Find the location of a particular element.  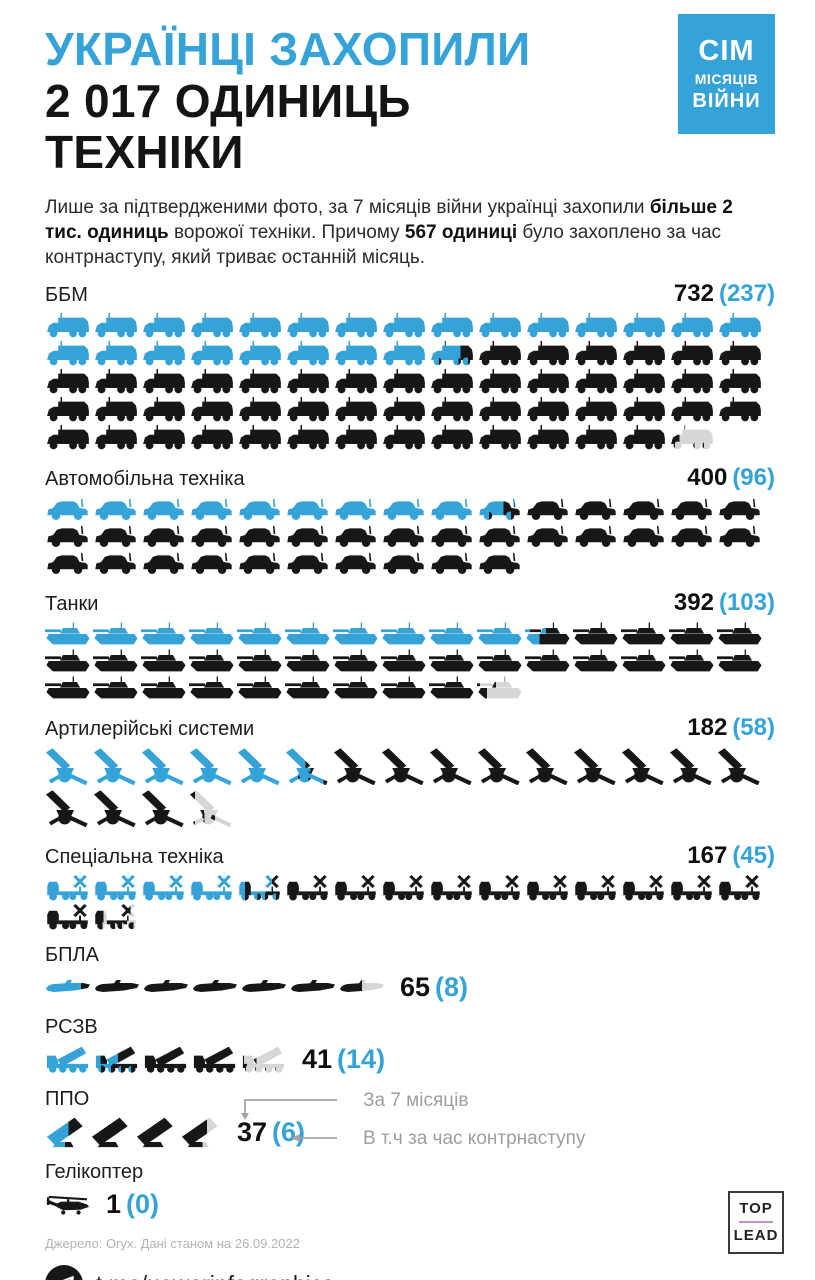

telegram-link: t.me/uawarinfographics is located at coordinates (215, 1275).